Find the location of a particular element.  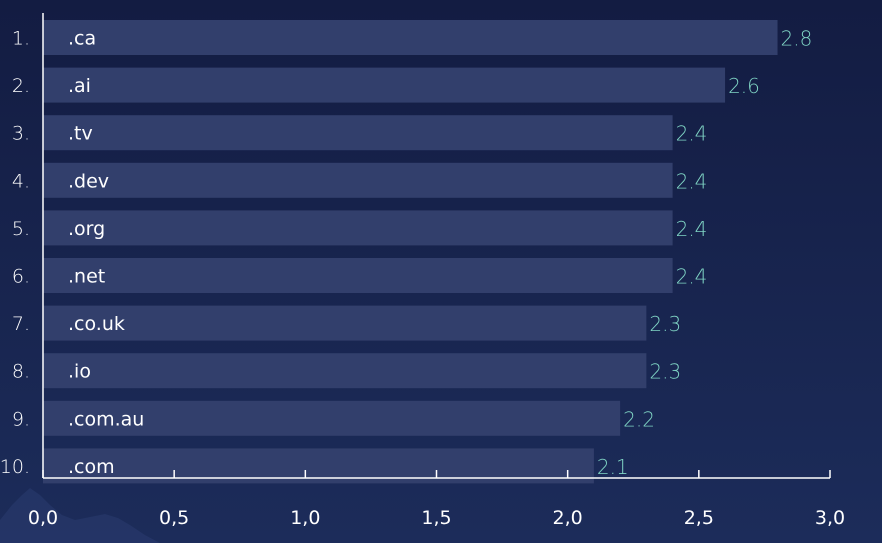

category-label: .ca is located at coordinates (82, 39).